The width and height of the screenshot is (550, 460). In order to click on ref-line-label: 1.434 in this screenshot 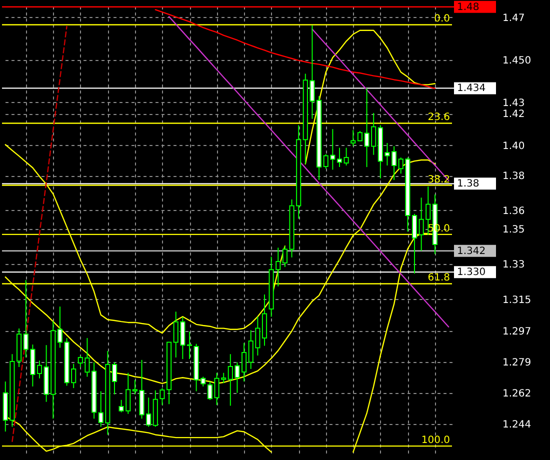, I will do `click(471, 88)`.